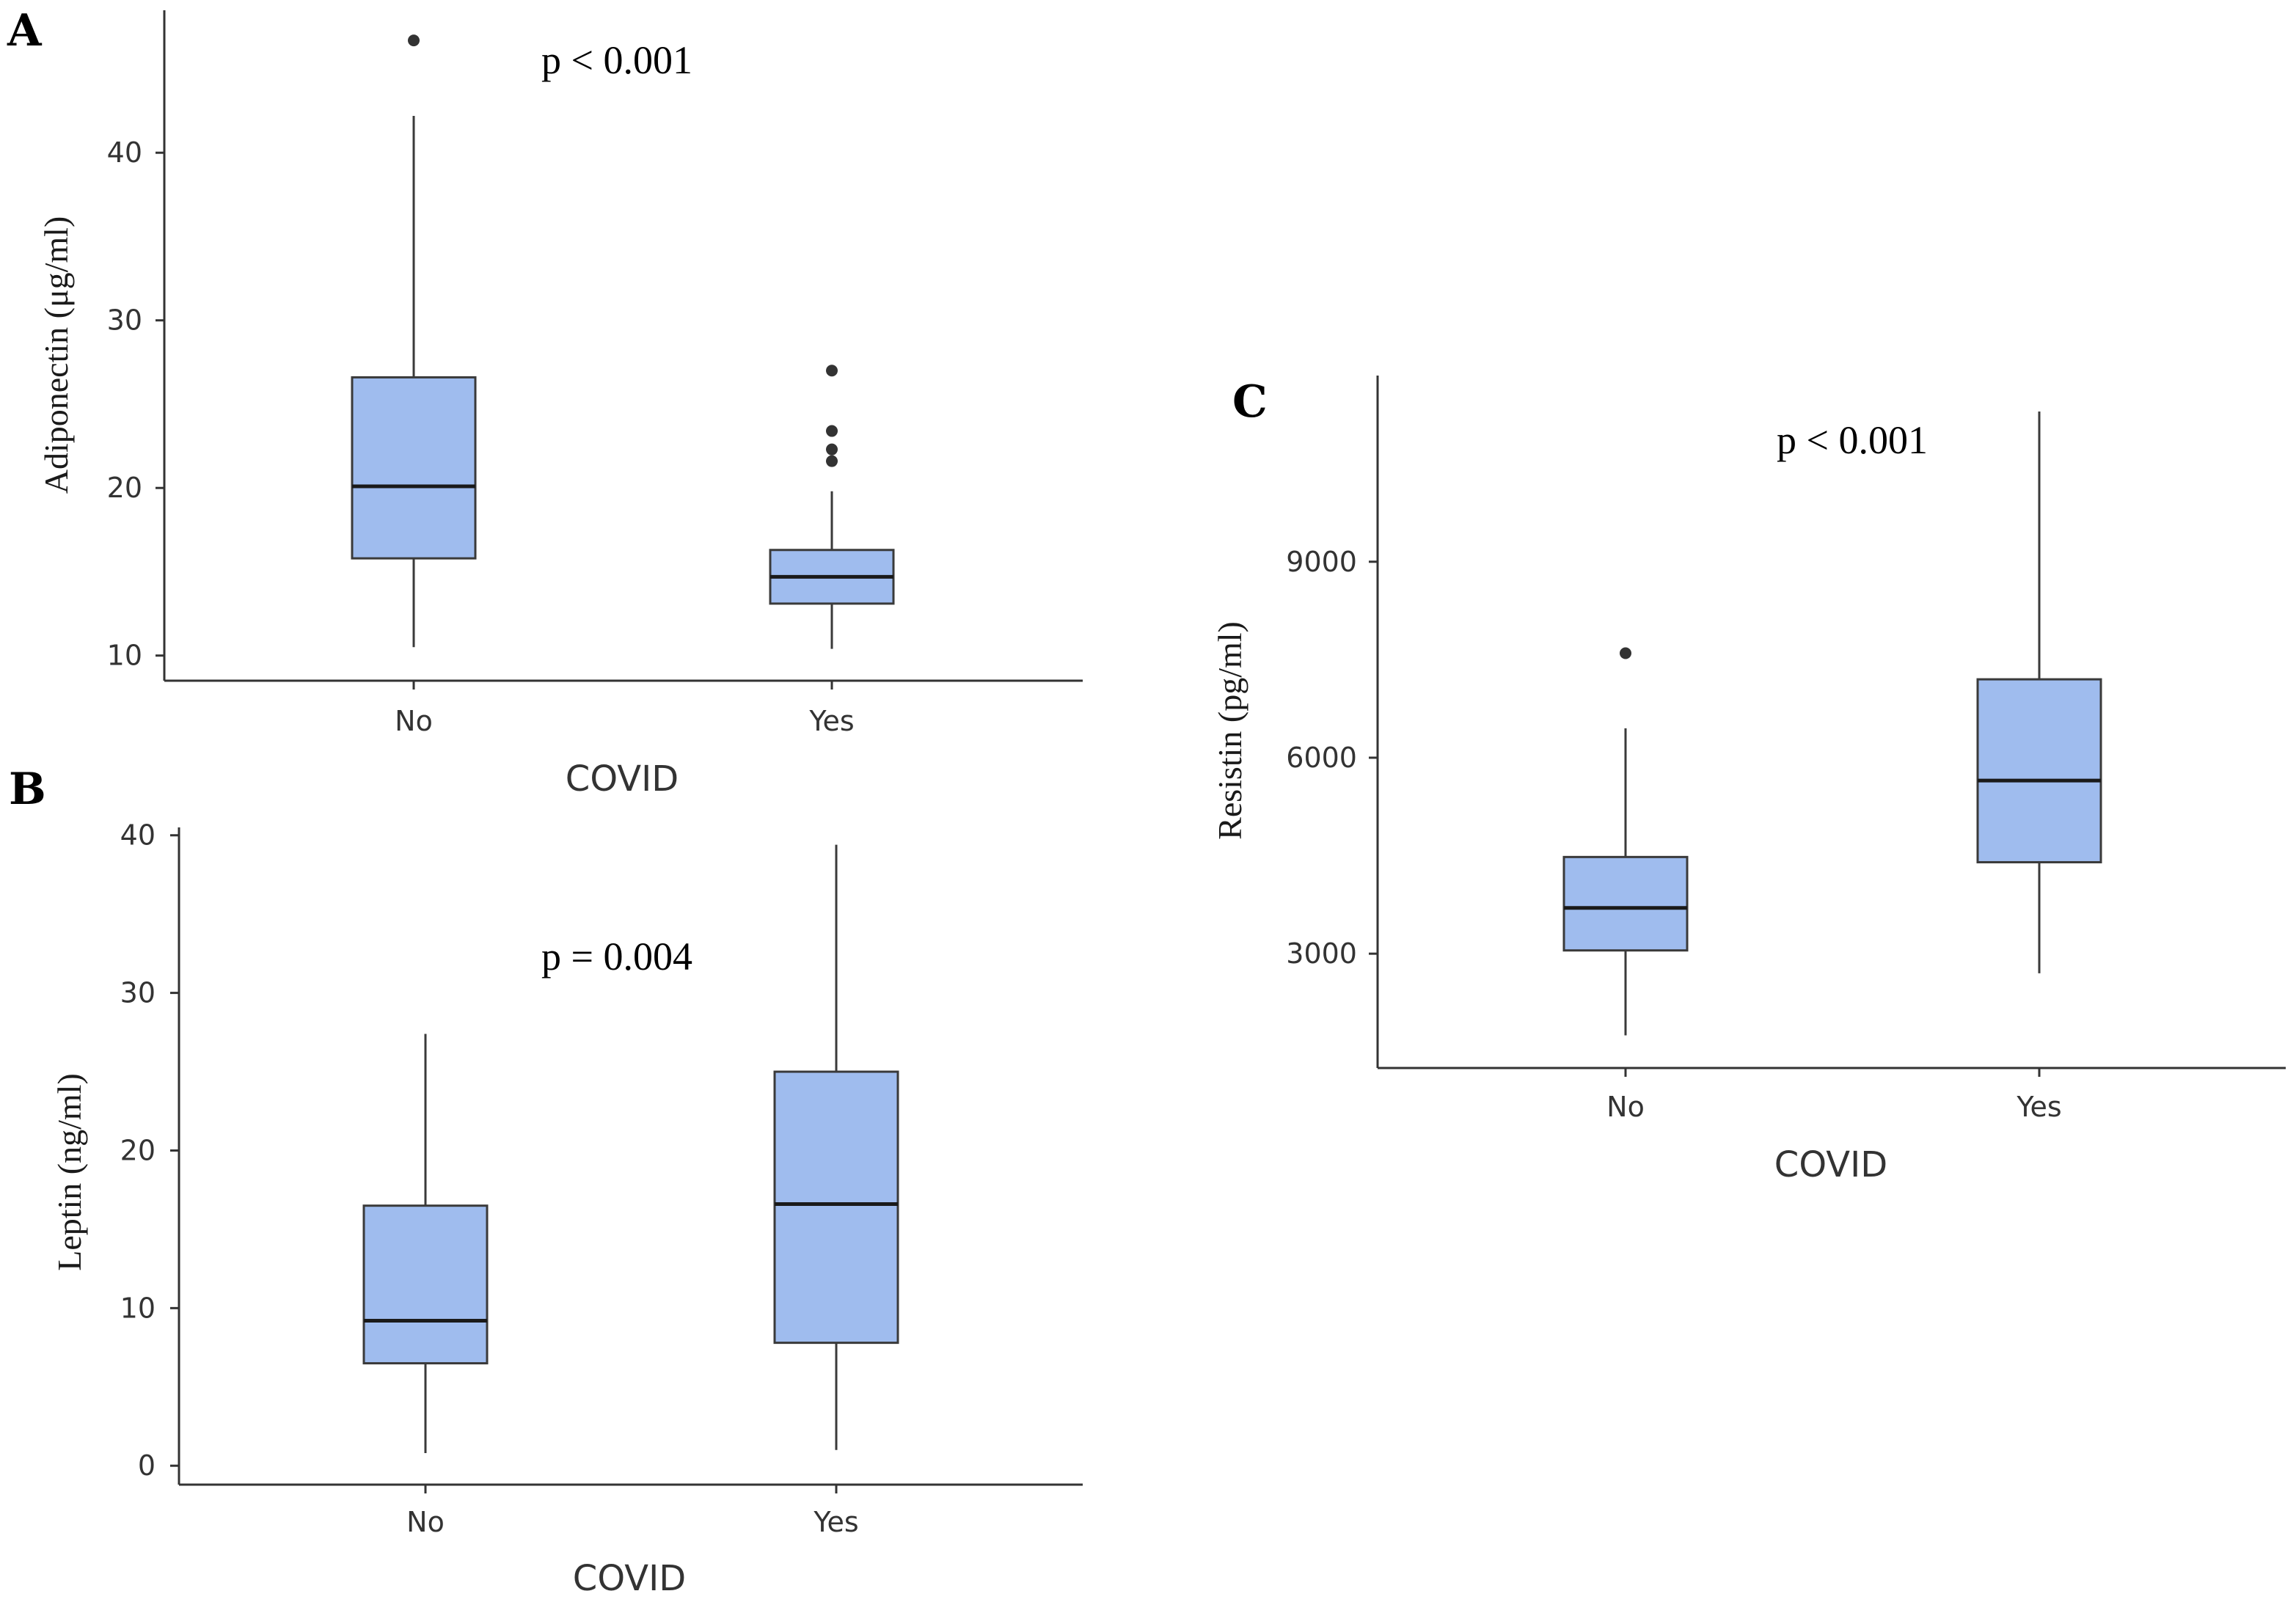 The image size is (2296, 1602). What do you see at coordinates (1830, 1164) in the screenshot?
I see `panel-c-x-axis-label: COVID` at bounding box center [1830, 1164].